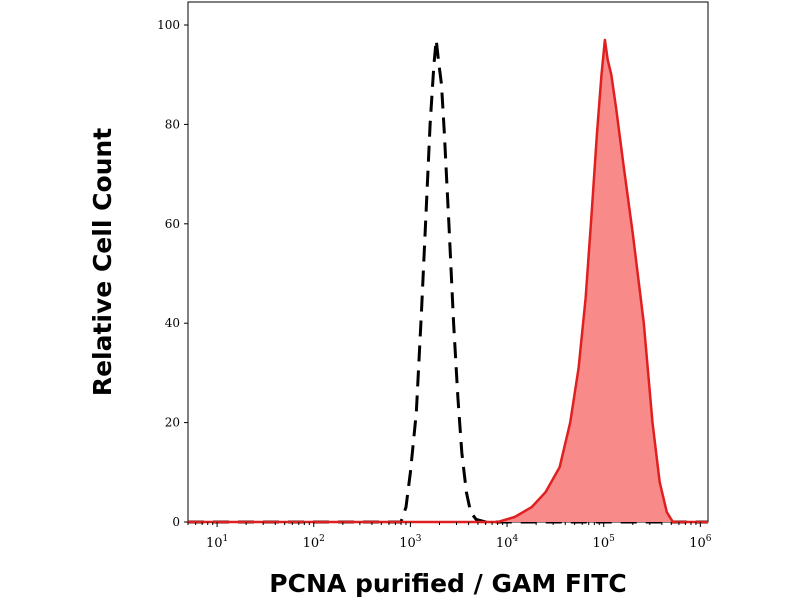 This screenshot has height=600, width=800. Describe the element at coordinates (314, 542) in the screenshot. I see `x-tick-label: 10²` at that location.